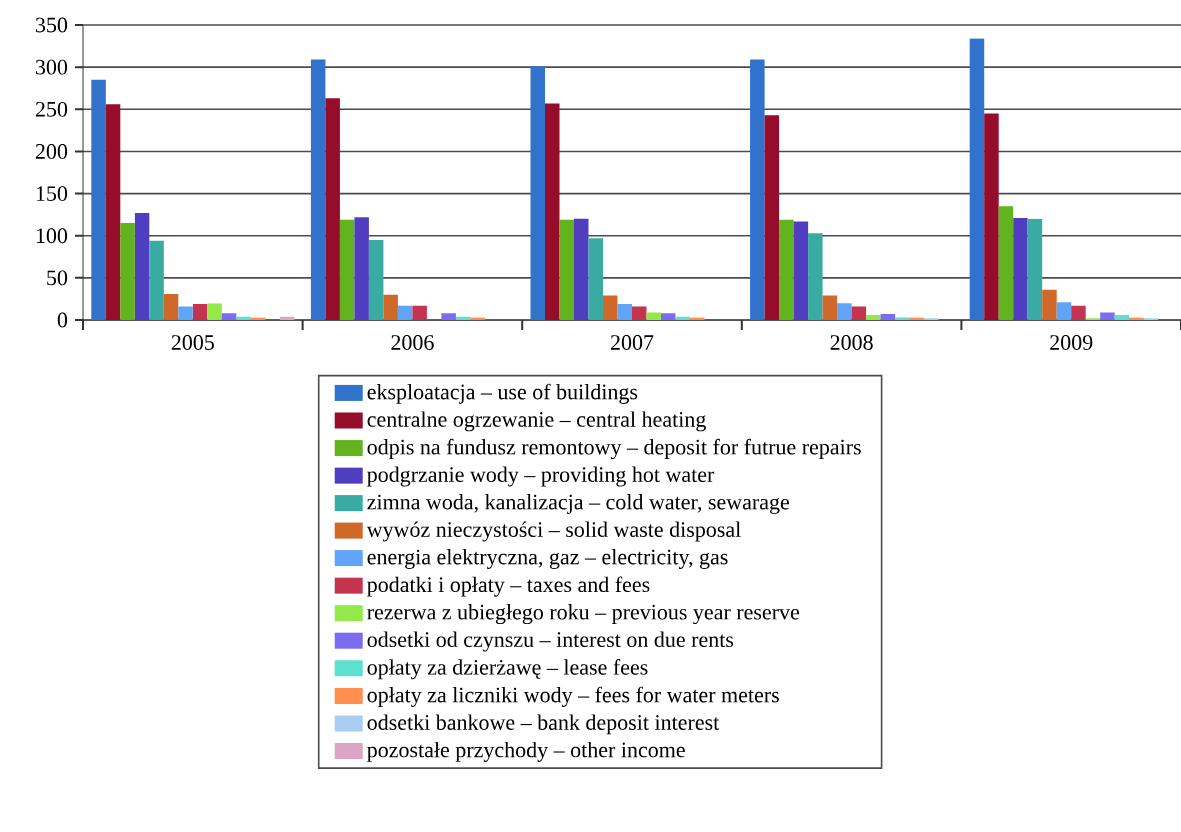  Describe the element at coordinates (507, 669) in the screenshot. I see `legend-label: opłaty za dzierżawę – lease fees` at that location.